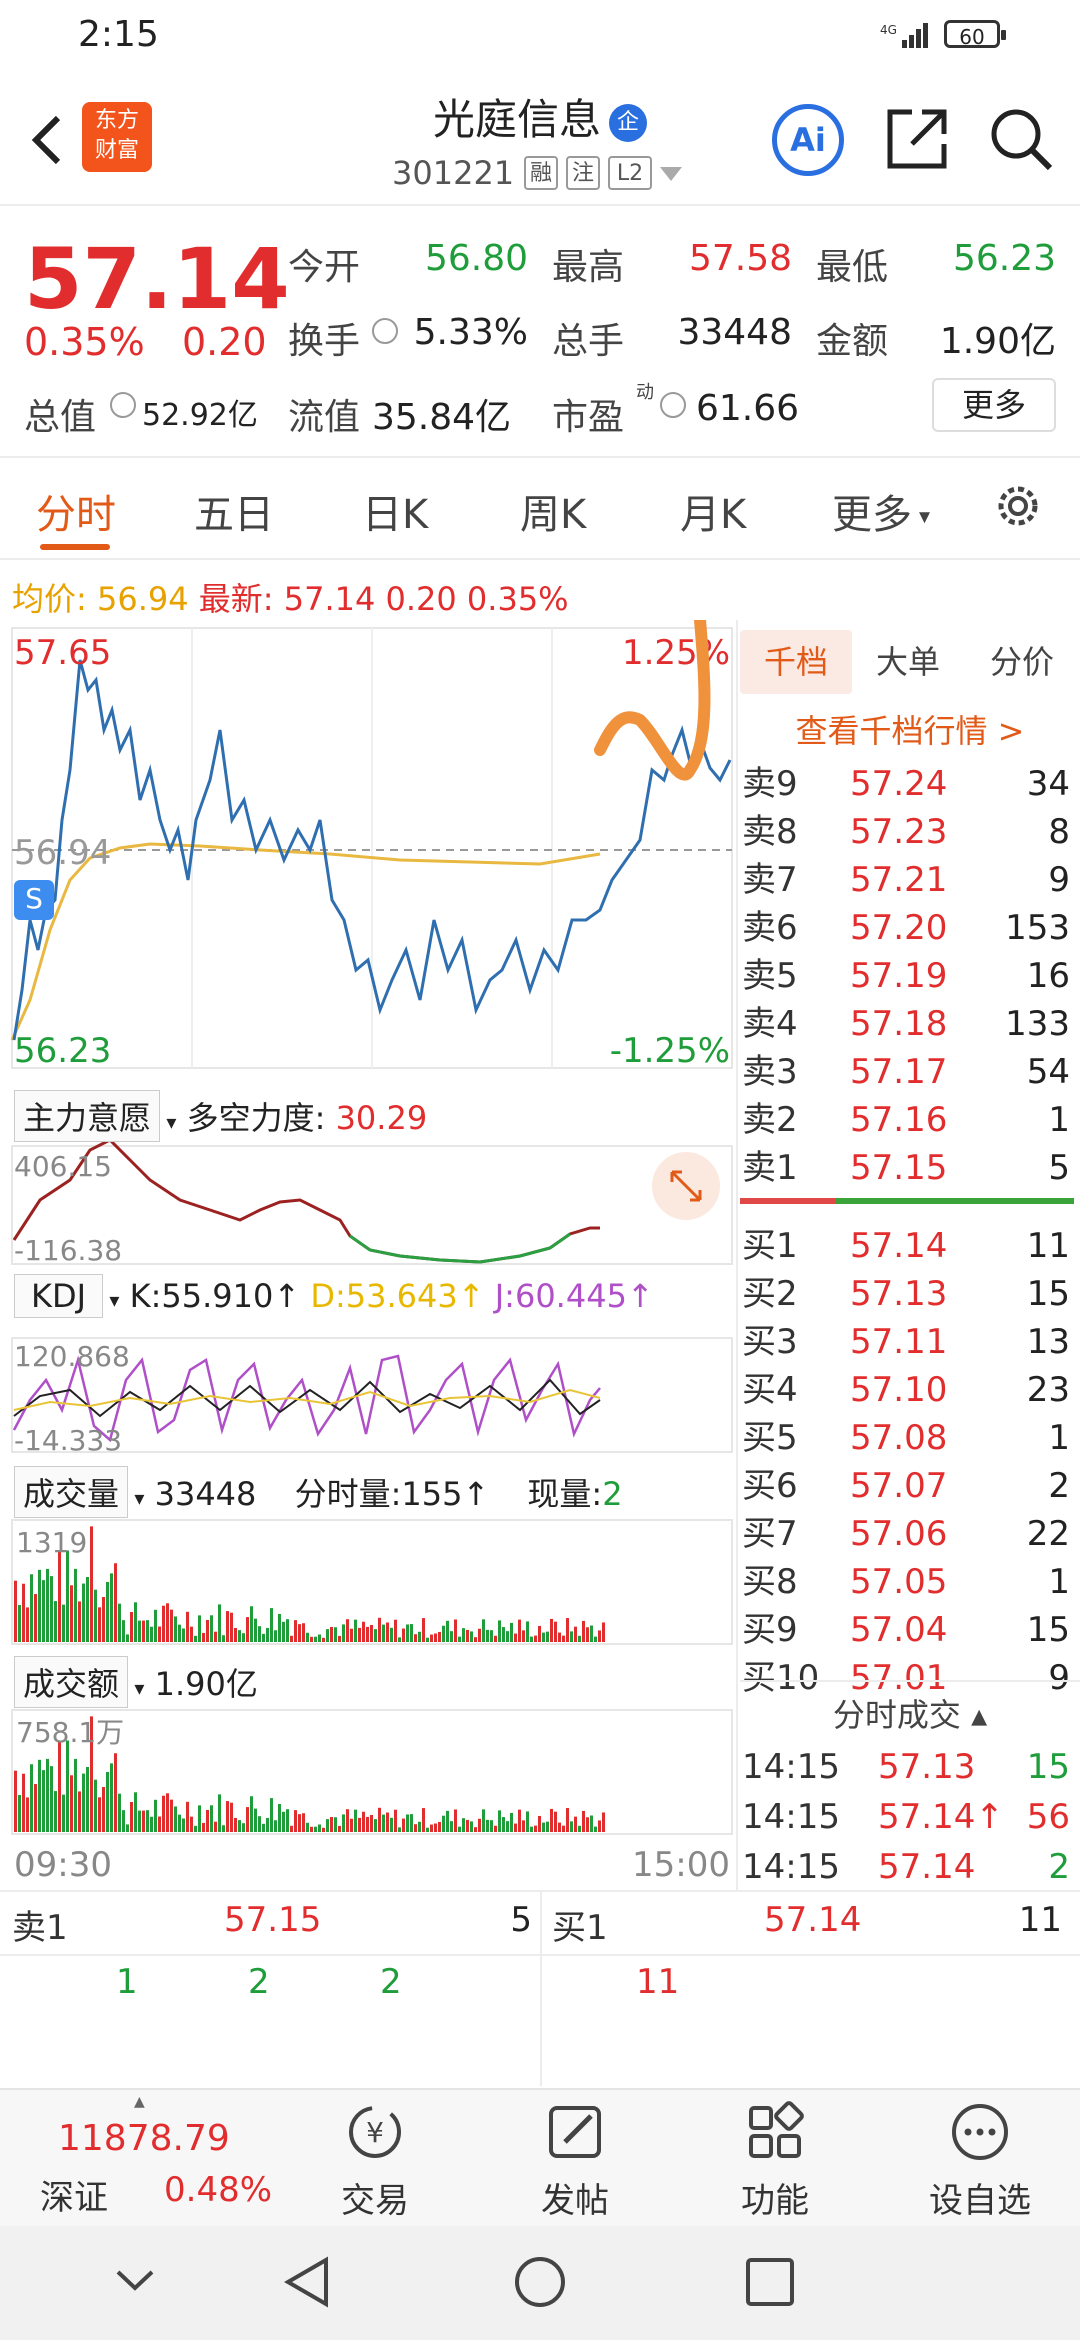 The height and width of the screenshot is (2340, 1080). I want to click on search-icon, so click(1021, 141).